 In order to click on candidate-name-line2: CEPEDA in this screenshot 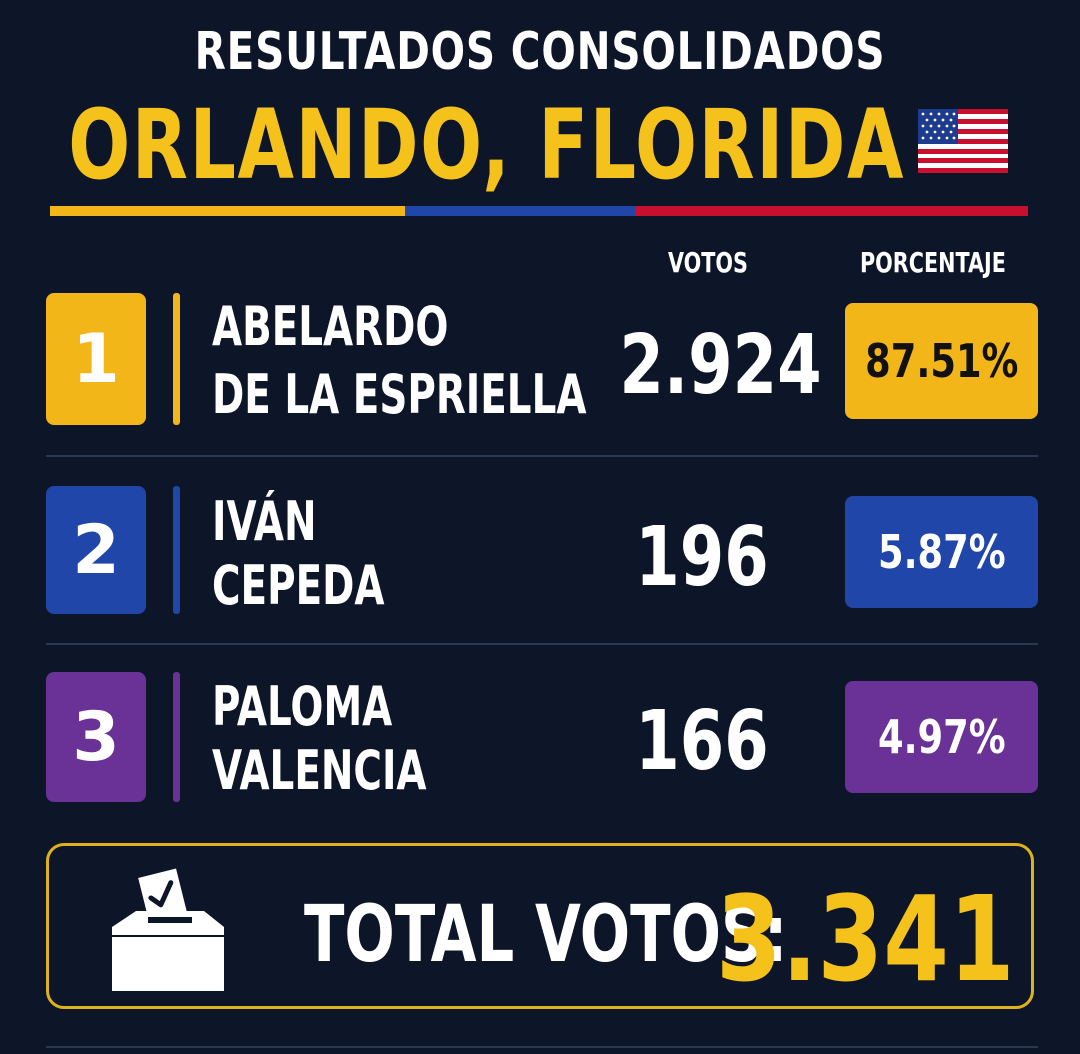, I will do `click(298, 585)`.